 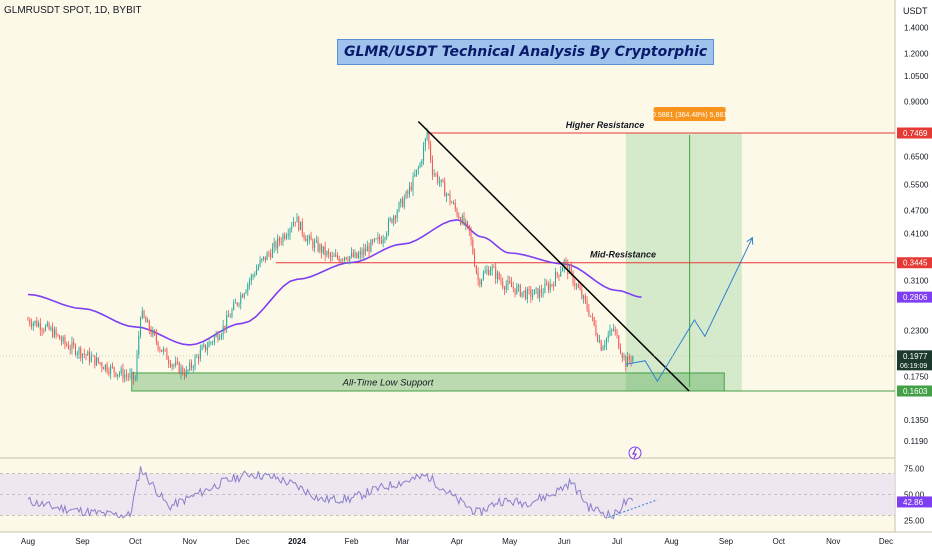 What do you see at coordinates (242, 541) in the screenshot?
I see `time-tick-label: Dec` at bounding box center [242, 541].